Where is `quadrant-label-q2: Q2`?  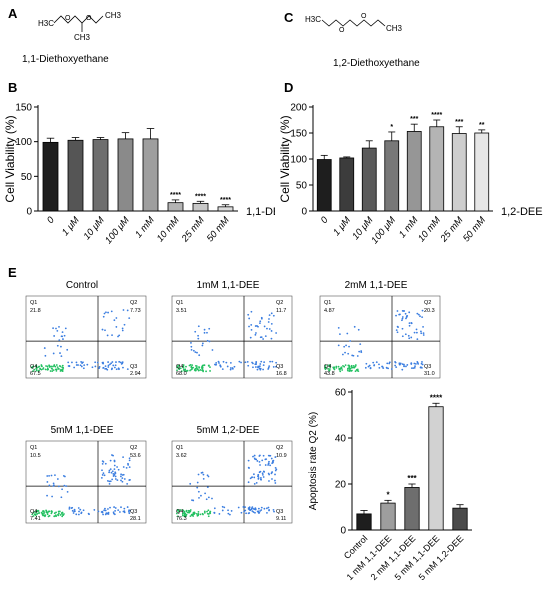 quadrant-label-q2: Q2 is located at coordinates (279, 303).